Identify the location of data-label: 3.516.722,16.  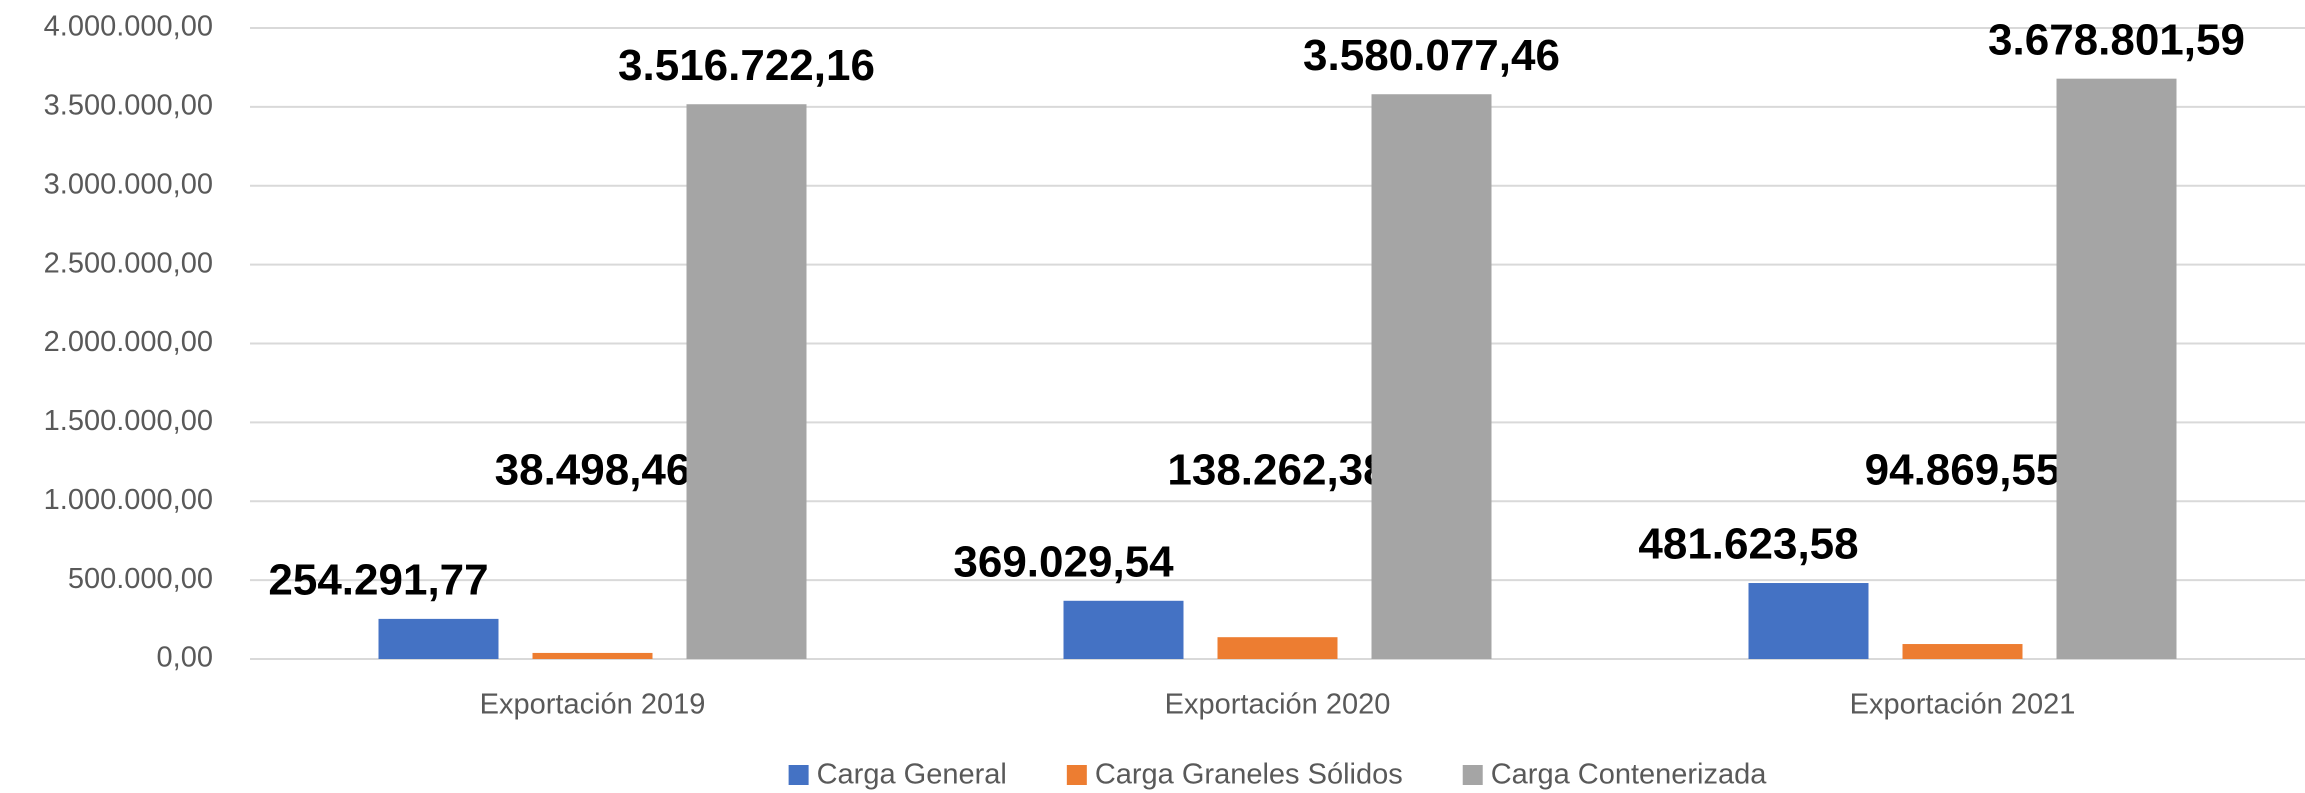
(746, 65).